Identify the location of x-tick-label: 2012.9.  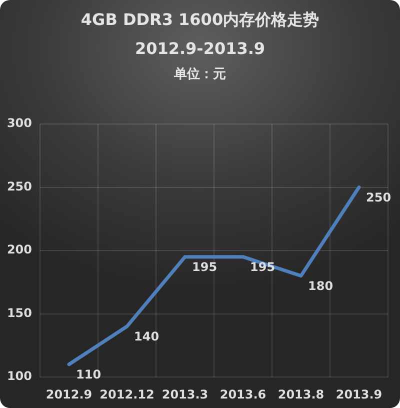
(69, 394).